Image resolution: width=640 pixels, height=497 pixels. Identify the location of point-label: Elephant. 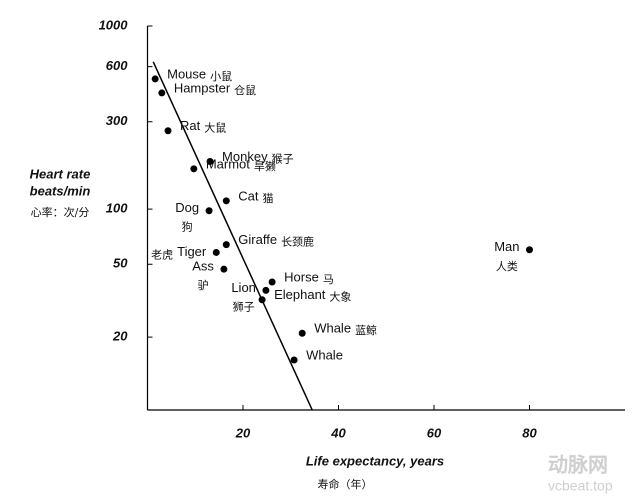
(300, 294).